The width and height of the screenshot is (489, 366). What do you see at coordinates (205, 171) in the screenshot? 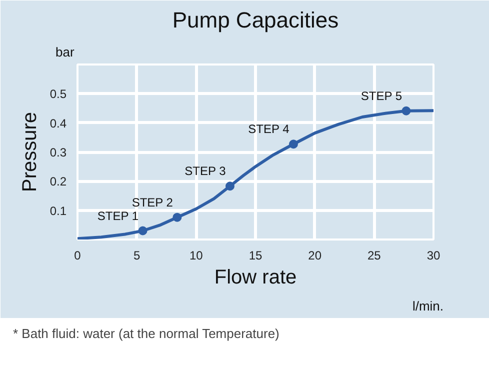
I see `annotation: STEP 3` at bounding box center [205, 171].